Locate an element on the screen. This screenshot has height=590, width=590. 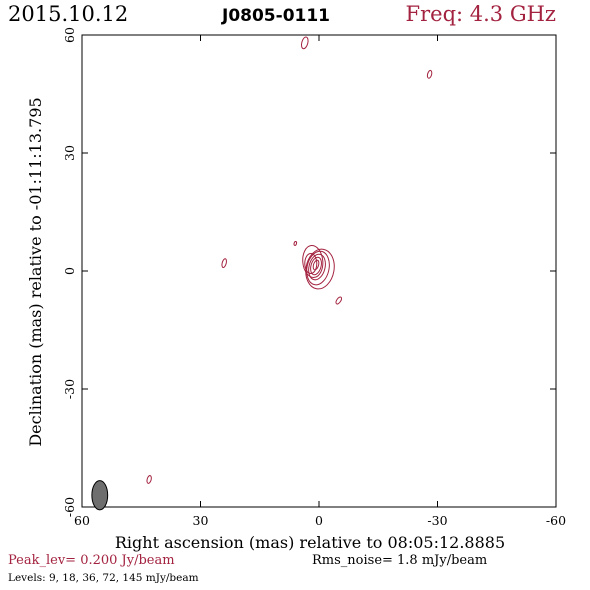
contour-jet-outer is located at coordinates (313, 261).